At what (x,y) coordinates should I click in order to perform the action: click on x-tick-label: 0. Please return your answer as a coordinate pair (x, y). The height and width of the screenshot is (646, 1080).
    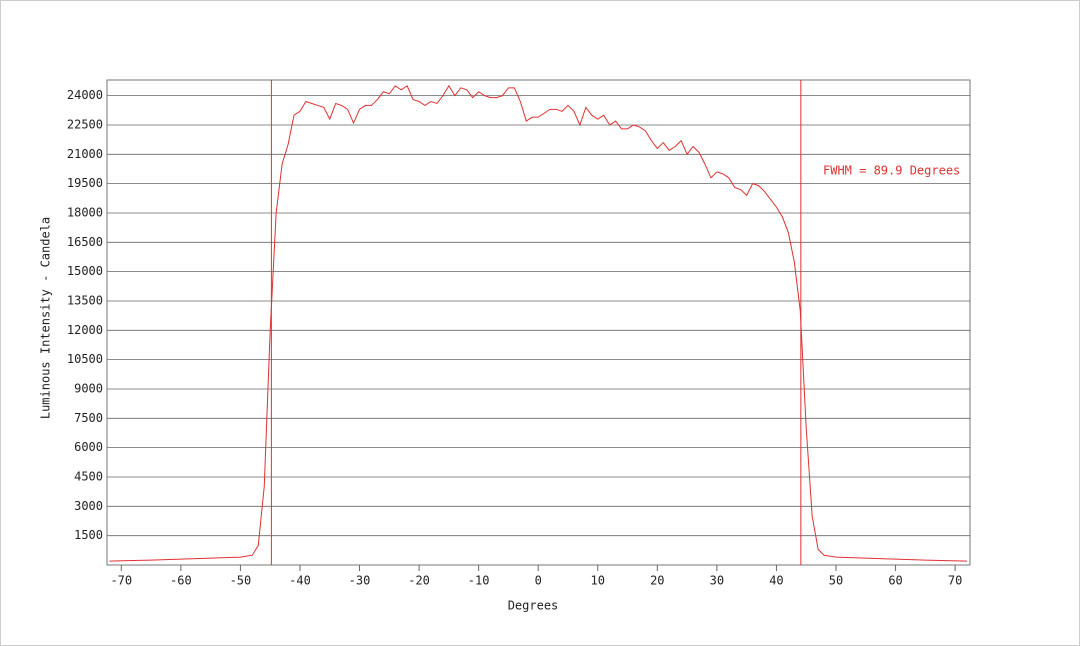
    Looking at the image, I should click on (538, 581).